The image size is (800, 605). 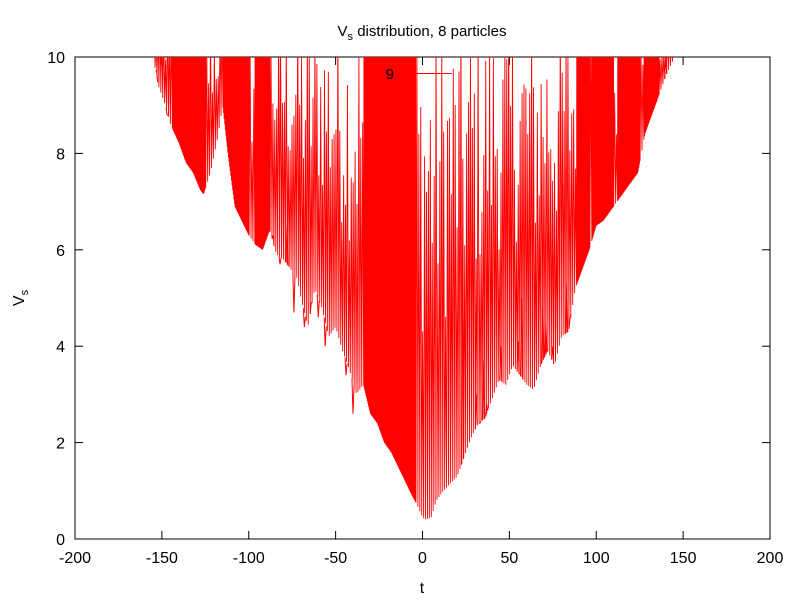 I want to click on x-tick-label: -200, so click(x=75, y=558).